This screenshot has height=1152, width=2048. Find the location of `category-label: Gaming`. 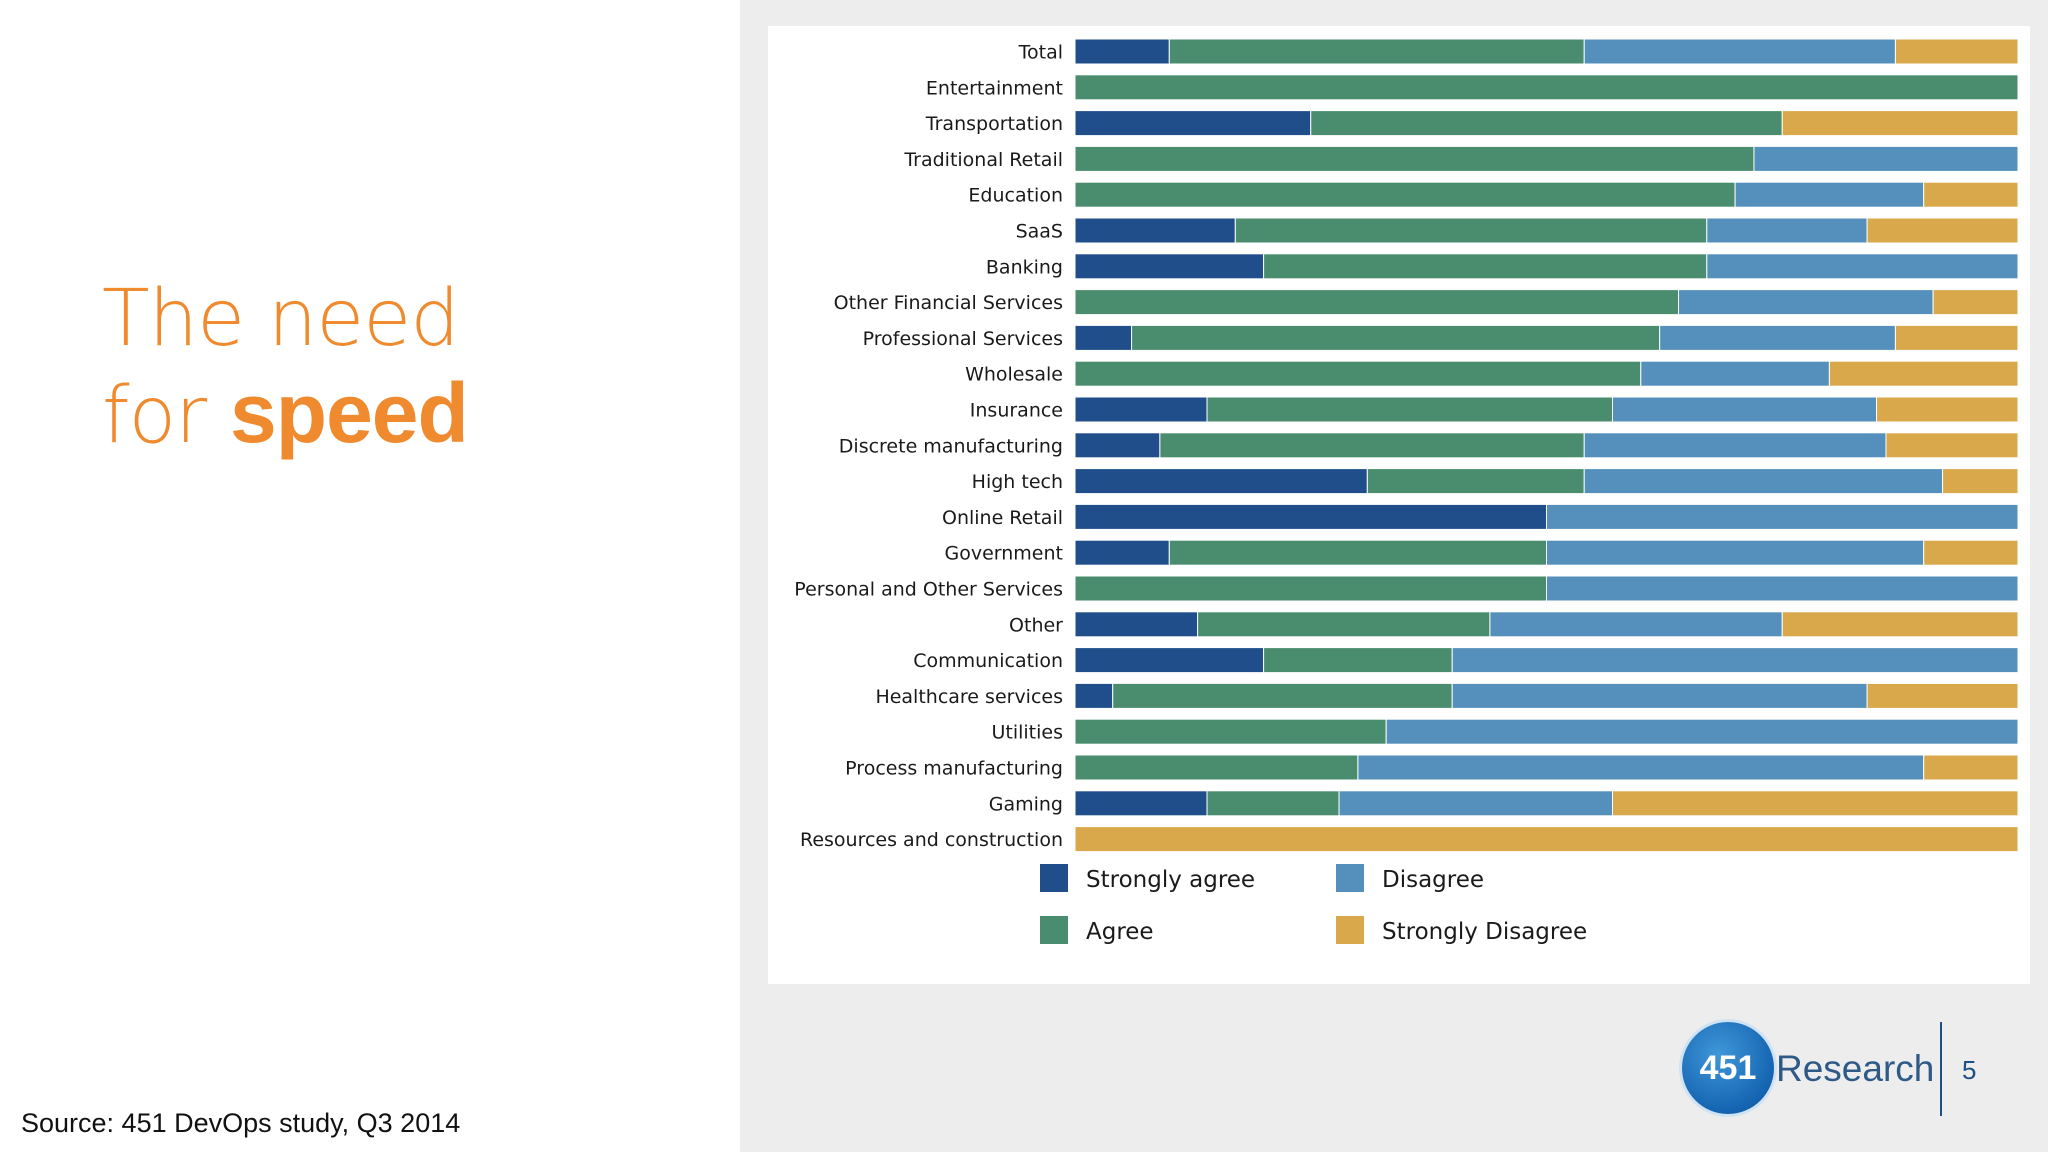

category-label: Gaming is located at coordinates (1026, 804).